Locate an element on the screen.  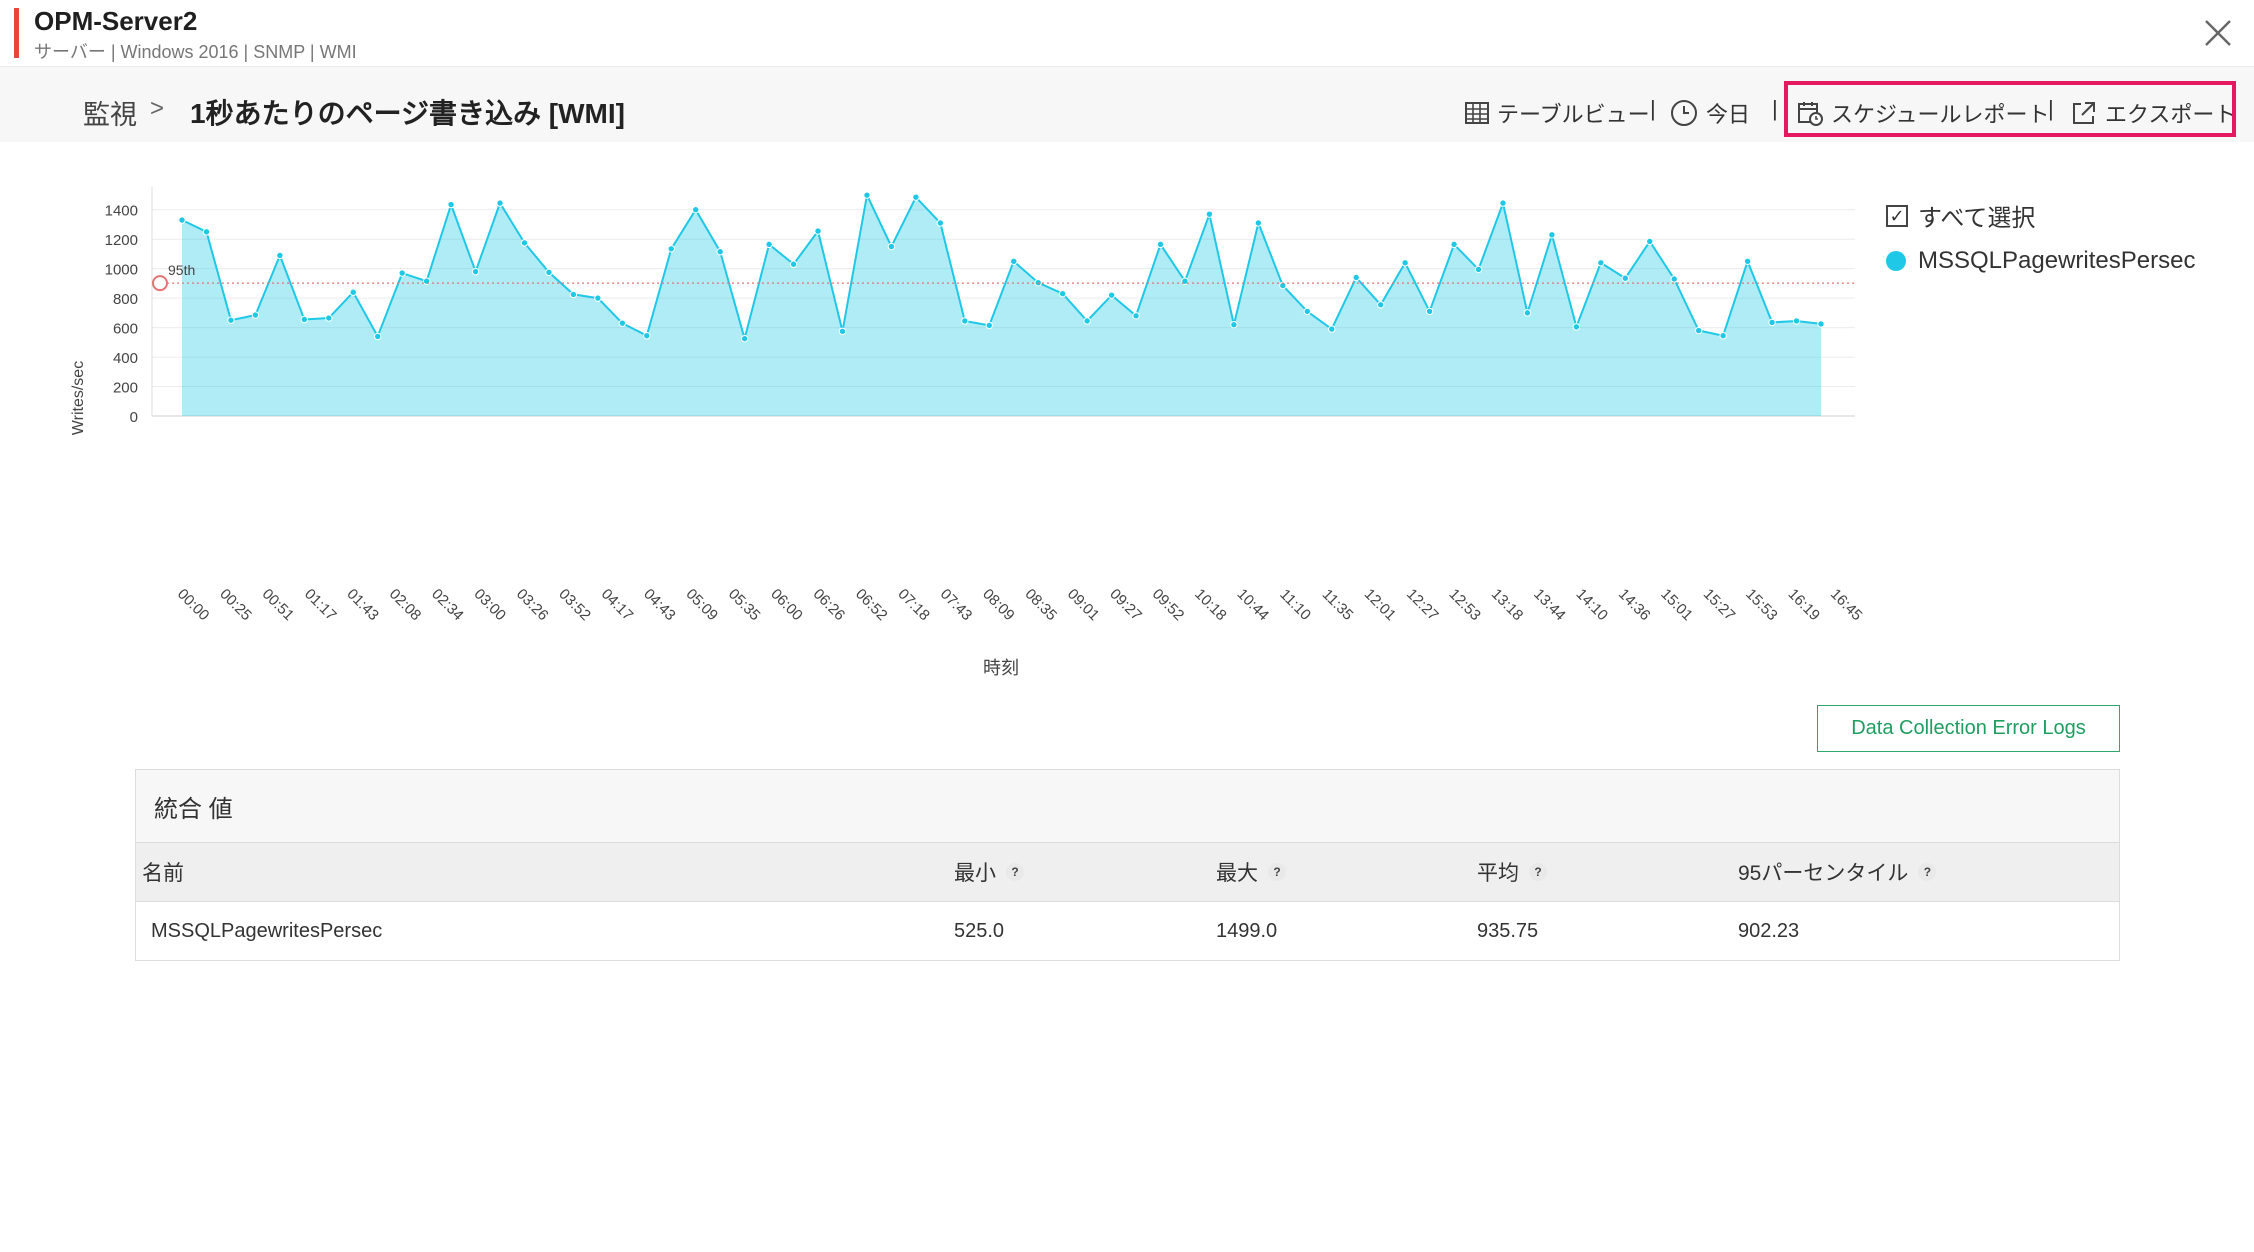
x-tick-label: 12:53 is located at coordinates (1464, 605).